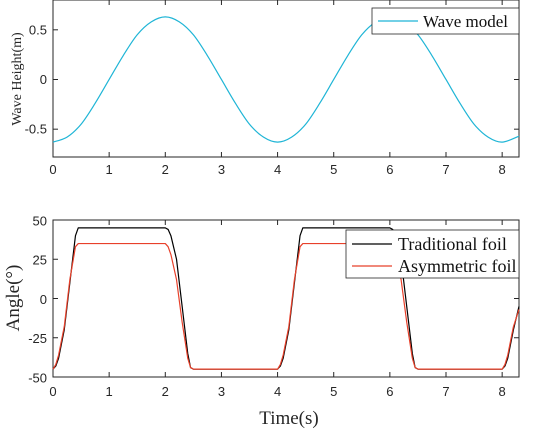 This screenshot has height=430, width=533. What do you see at coordinates (37, 377) in the screenshot?
I see `y-tick-label: -50` at bounding box center [37, 377].